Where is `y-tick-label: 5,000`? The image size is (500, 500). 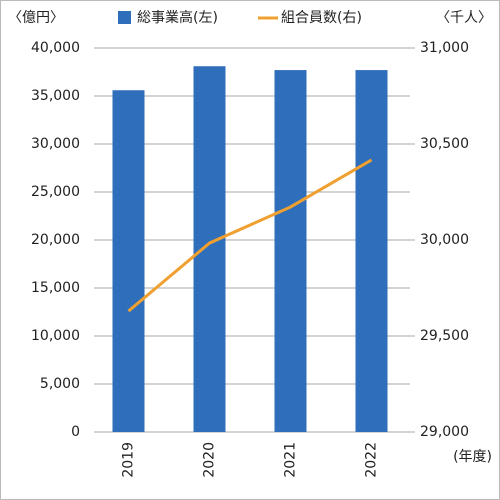 y-tick-label: 5,000 is located at coordinates (60, 384).